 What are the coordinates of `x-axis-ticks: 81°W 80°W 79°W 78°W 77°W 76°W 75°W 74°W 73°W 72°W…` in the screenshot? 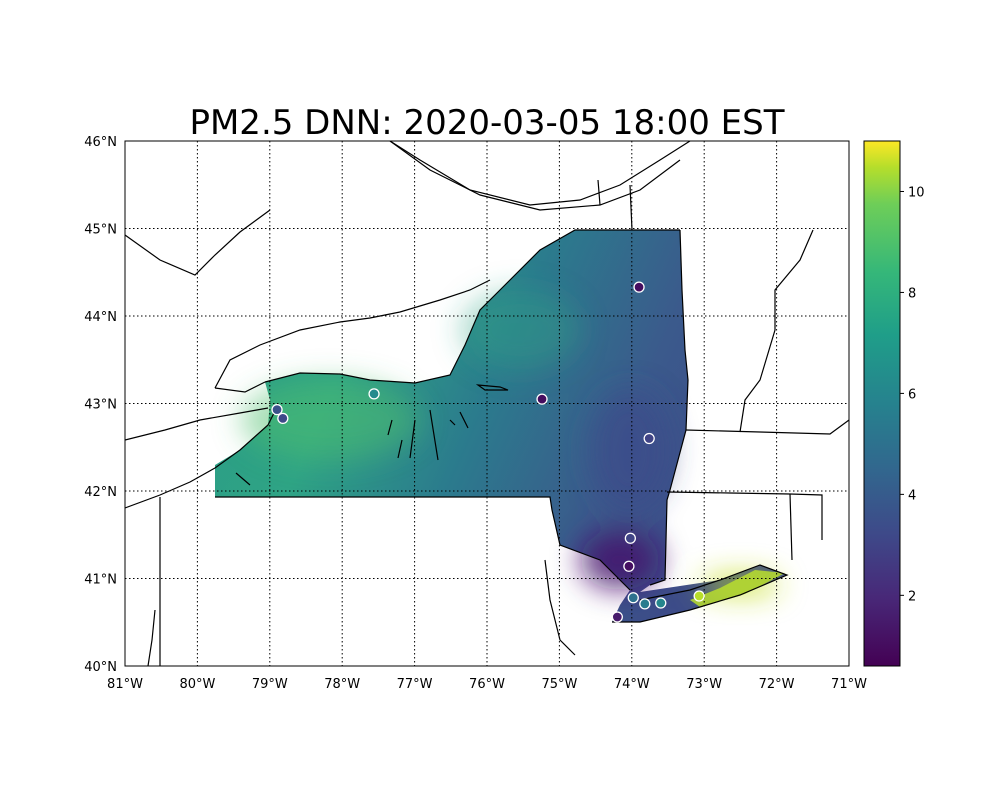 It's located at (487, 684).